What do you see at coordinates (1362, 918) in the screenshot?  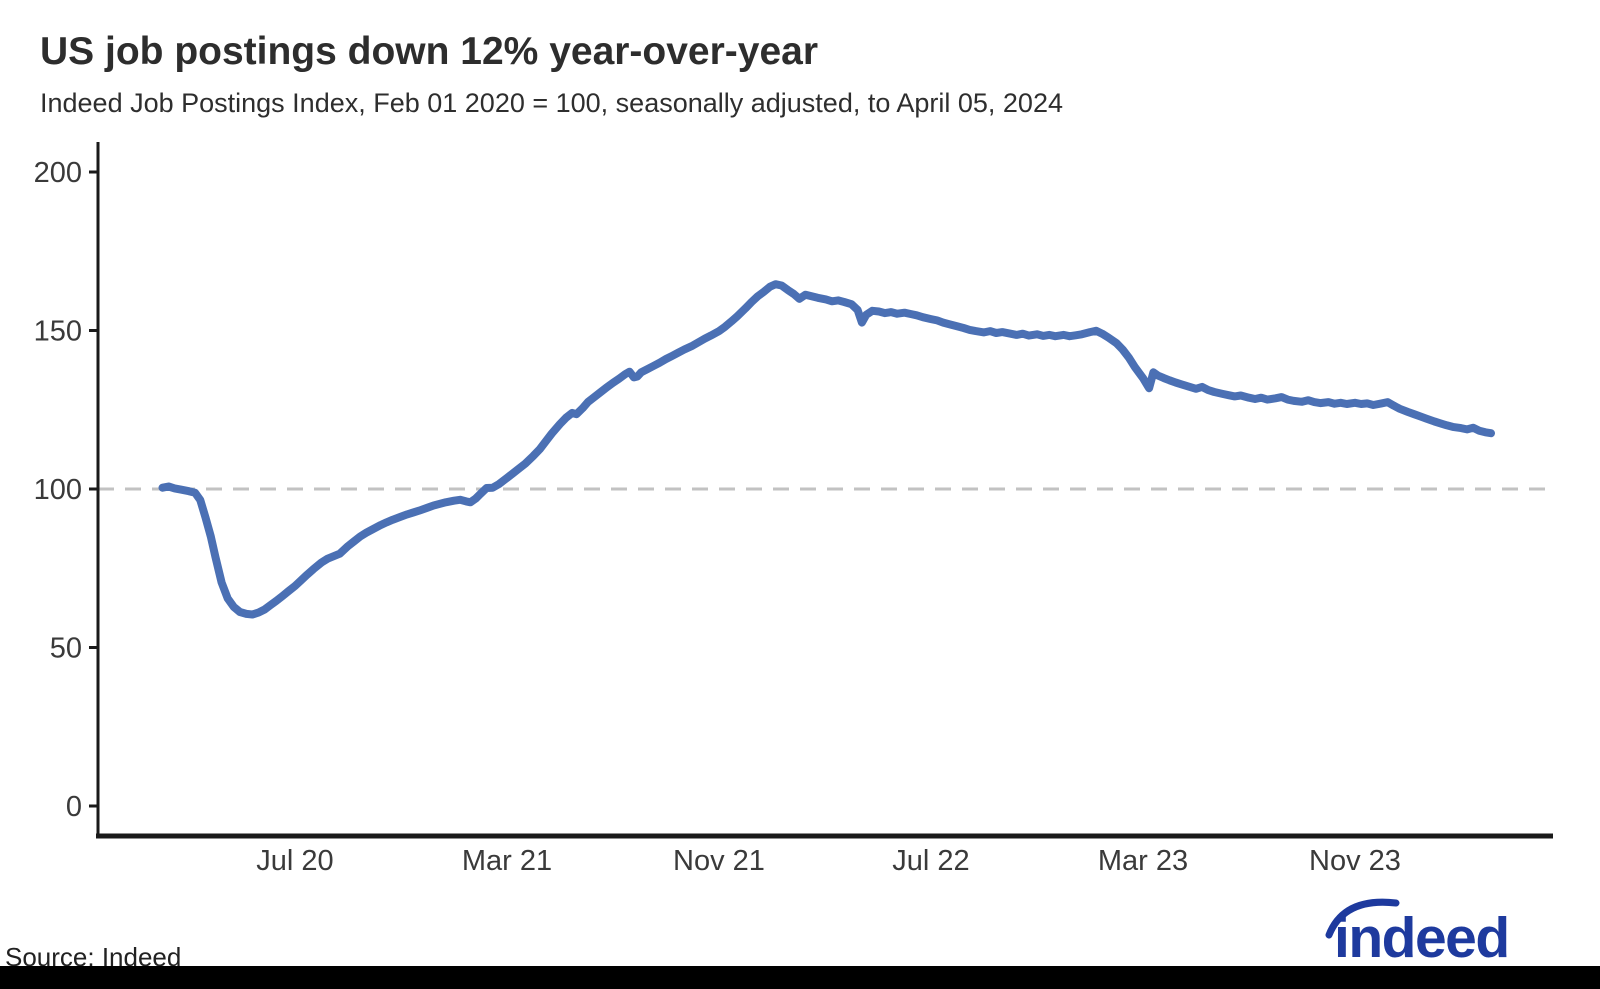 I see `indeed-logo-swoosh-icon` at bounding box center [1362, 918].